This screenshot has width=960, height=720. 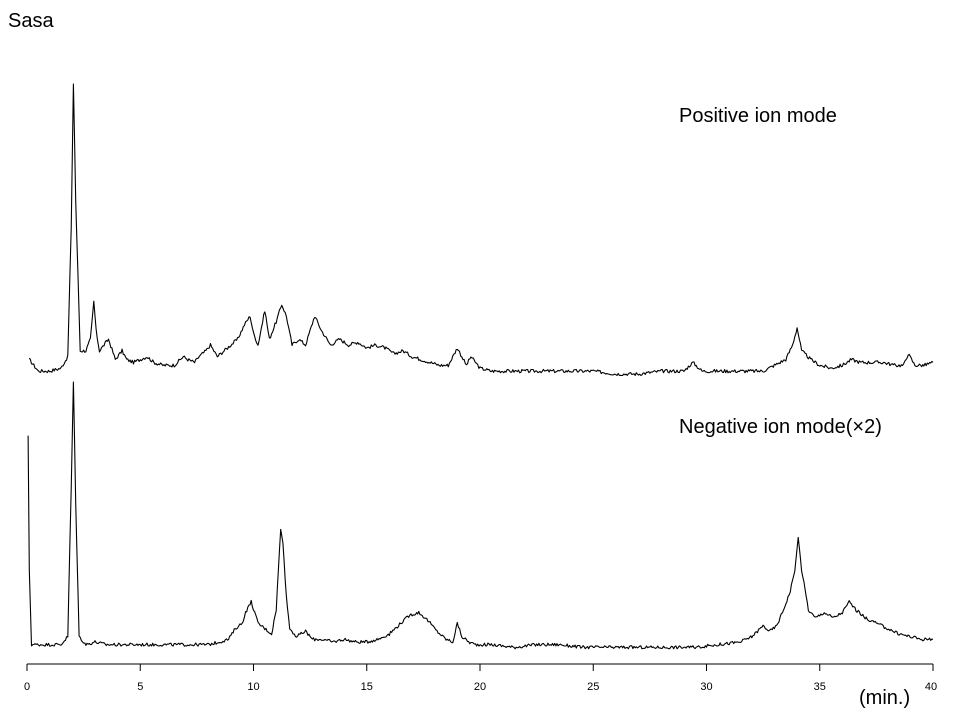 What do you see at coordinates (884, 698) in the screenshot?
I see `x-axis-label: (min.)` at bounding box center [884, 698].